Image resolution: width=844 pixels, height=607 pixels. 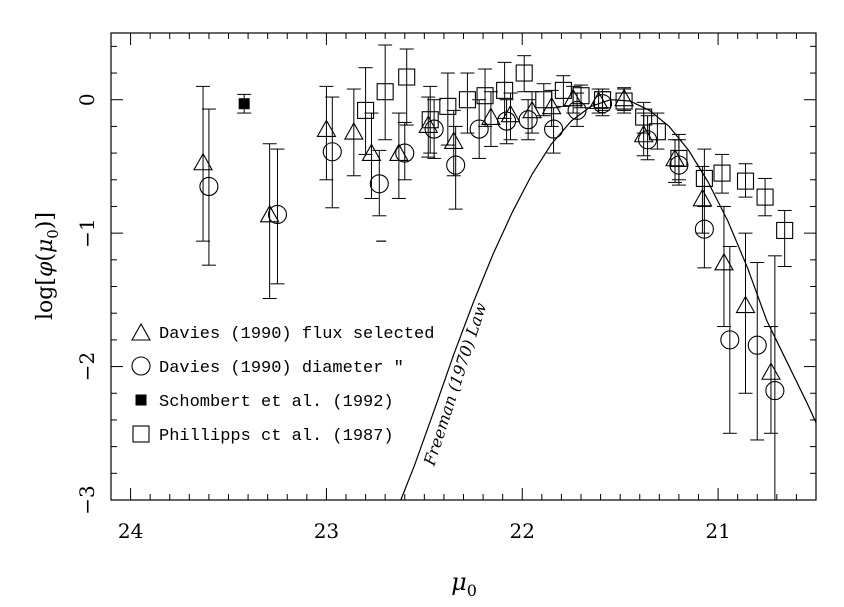 What do you see at coordinates (326, 531) in the screenshot?
I see `x-tick-label: 23` at bounding box center [326, 531].